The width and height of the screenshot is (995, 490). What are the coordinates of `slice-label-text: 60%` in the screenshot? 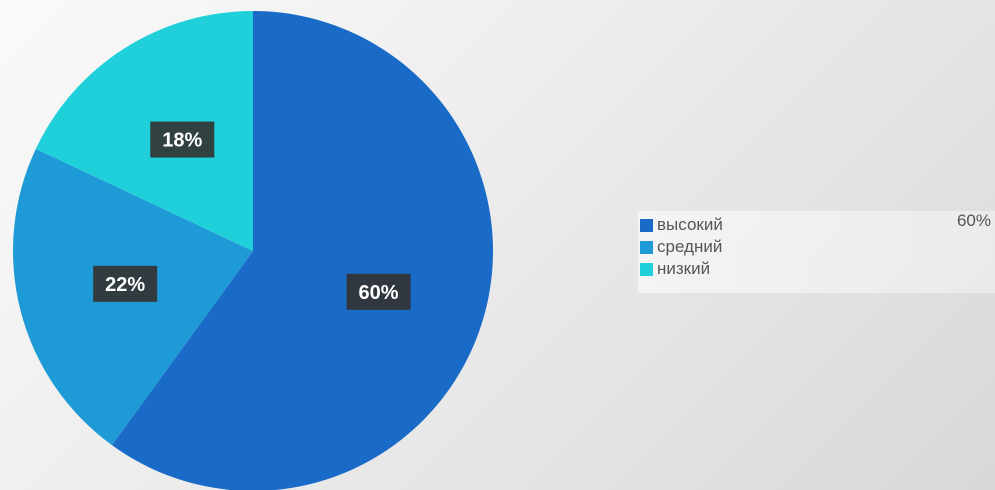 It's located at (379, 293).